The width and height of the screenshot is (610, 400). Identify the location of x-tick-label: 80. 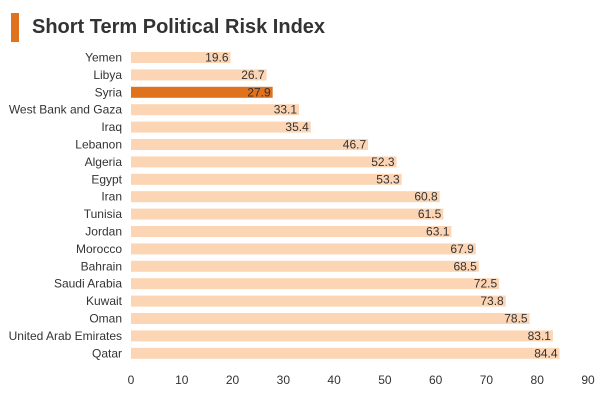
(538, 380).